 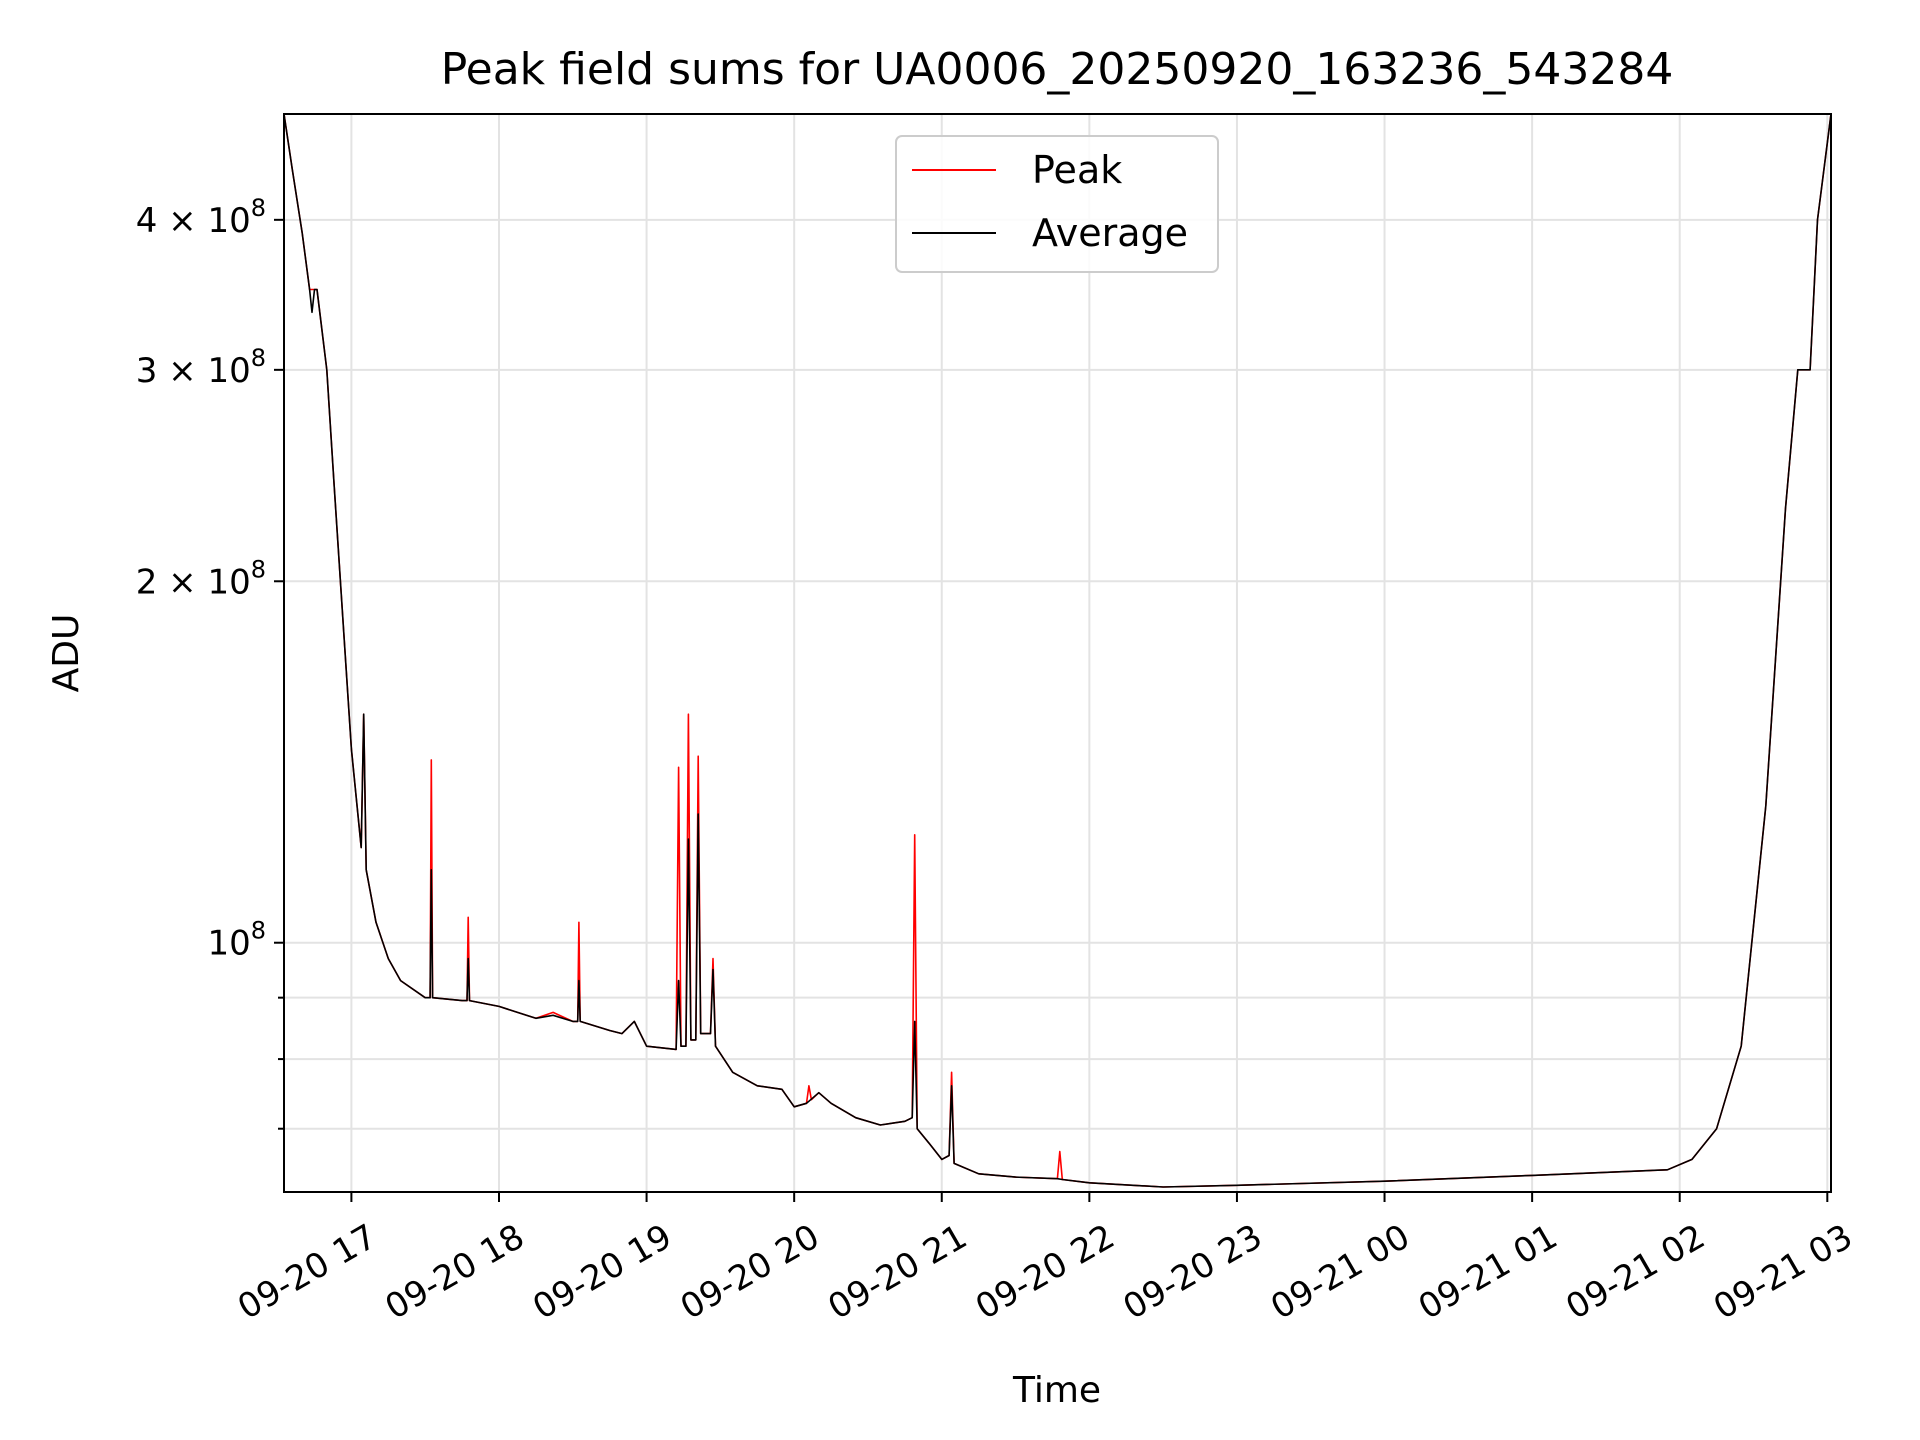 I want to click on y-tick-label: 2 × 108, so click(x=201, y=578).